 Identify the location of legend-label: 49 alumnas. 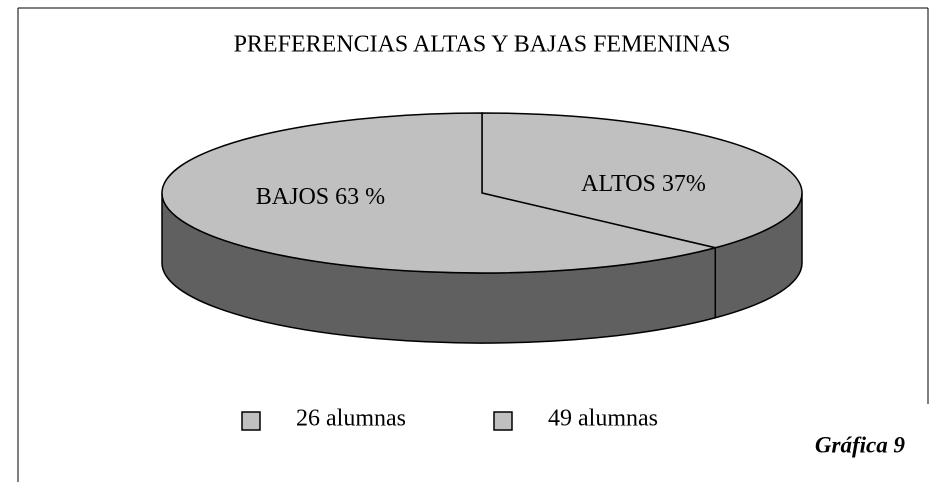
(603, 419).